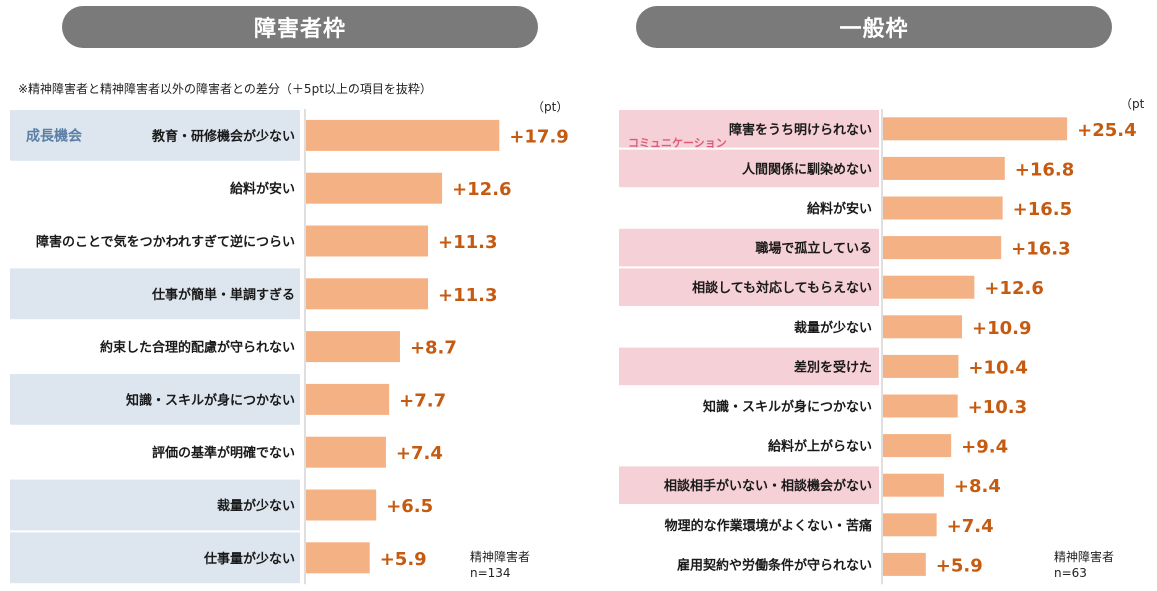 This screenshot has height=591, width=1157. I want to click on right-value-label: +10.3, so click(998, 407).